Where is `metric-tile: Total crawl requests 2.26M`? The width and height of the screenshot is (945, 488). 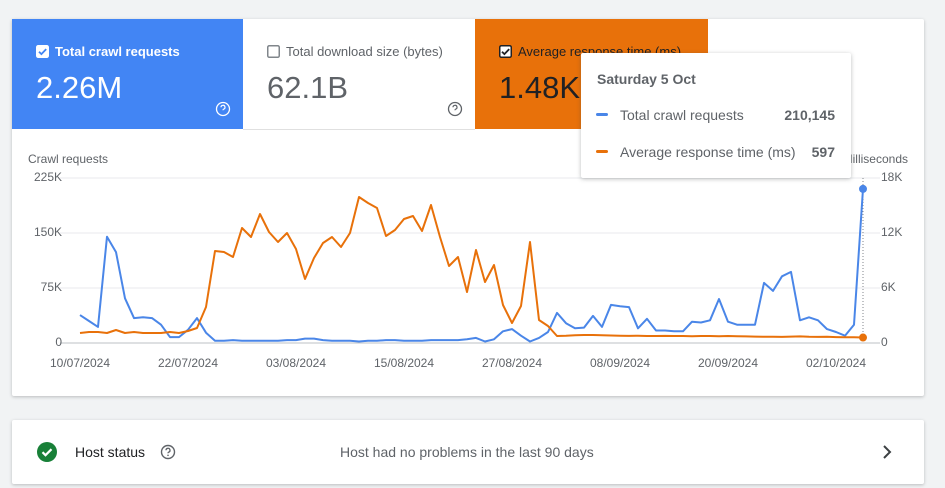 metric-tile: Total crawl requests 2.26M is located at coordinates (127, 74).